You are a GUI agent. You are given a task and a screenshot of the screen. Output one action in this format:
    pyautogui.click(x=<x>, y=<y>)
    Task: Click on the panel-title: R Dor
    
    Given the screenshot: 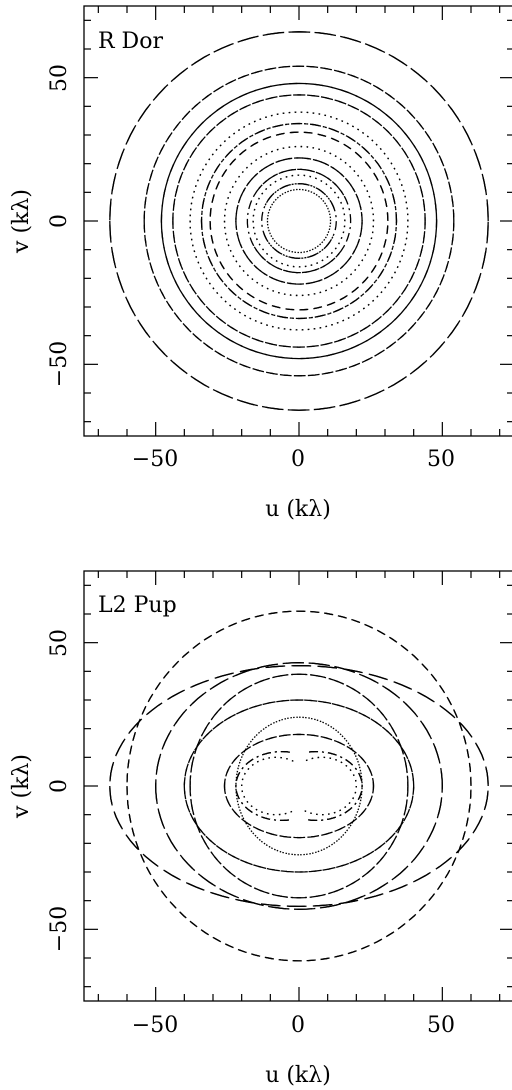 What is the action you would take?
    pyautogui.click(x=130, y=41)
    